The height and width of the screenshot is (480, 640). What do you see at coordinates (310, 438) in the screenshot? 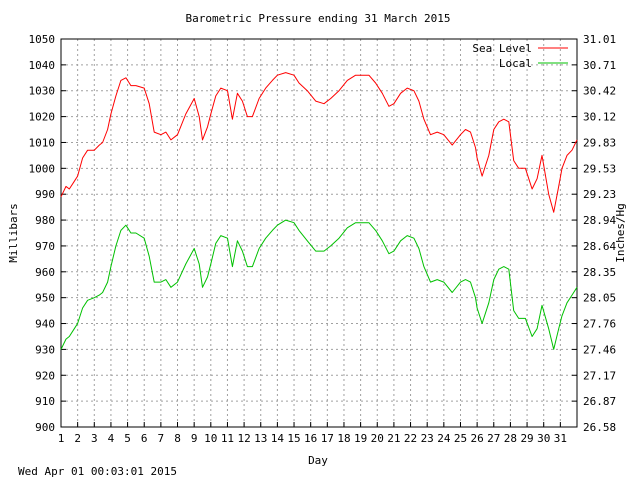
I see `x-tick-label: 16` at bounding box center [310, 438].